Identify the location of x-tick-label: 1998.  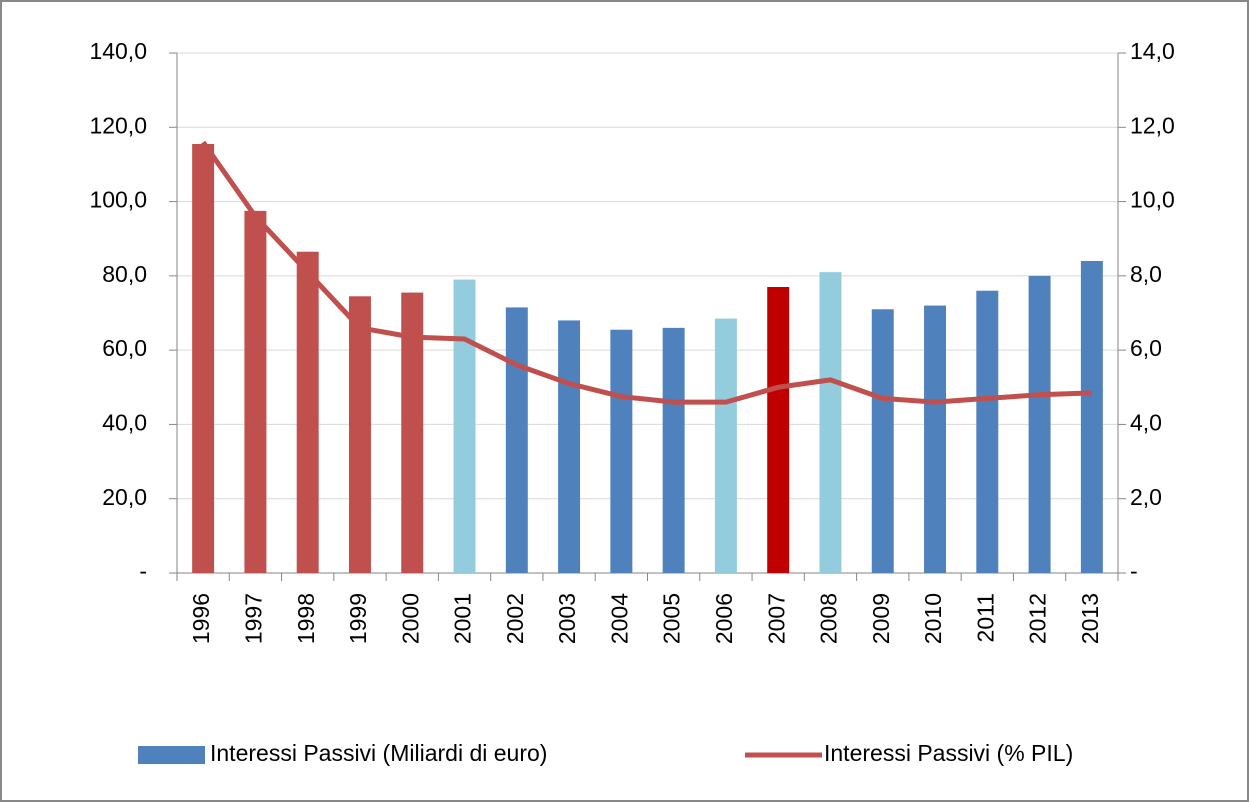
(306, 618).